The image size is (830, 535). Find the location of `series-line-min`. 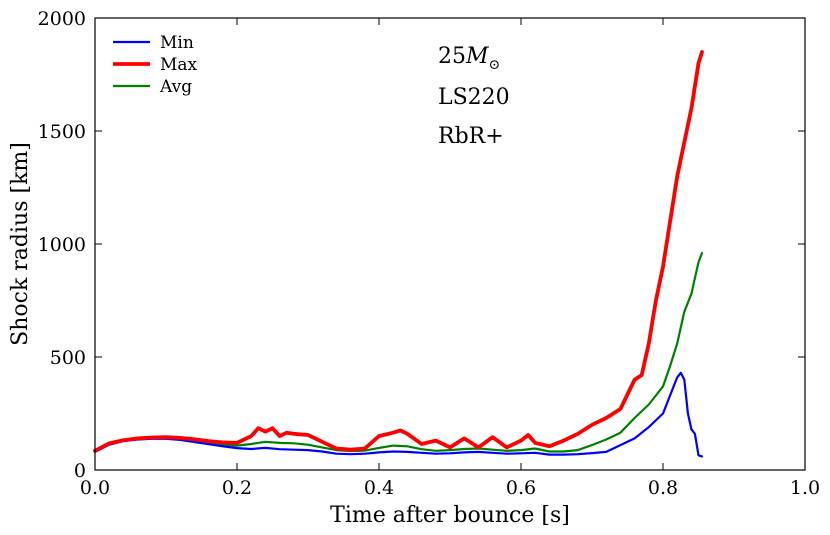

series-line-min is located at coordinates (398, 414).